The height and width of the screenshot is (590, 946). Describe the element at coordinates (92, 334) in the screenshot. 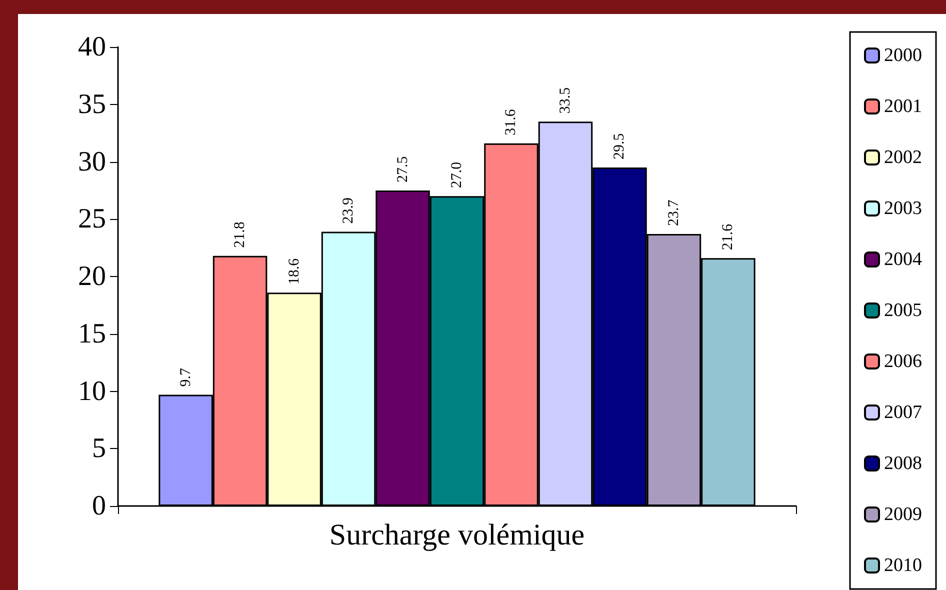

I see `y-tick-label: 15` at that location.